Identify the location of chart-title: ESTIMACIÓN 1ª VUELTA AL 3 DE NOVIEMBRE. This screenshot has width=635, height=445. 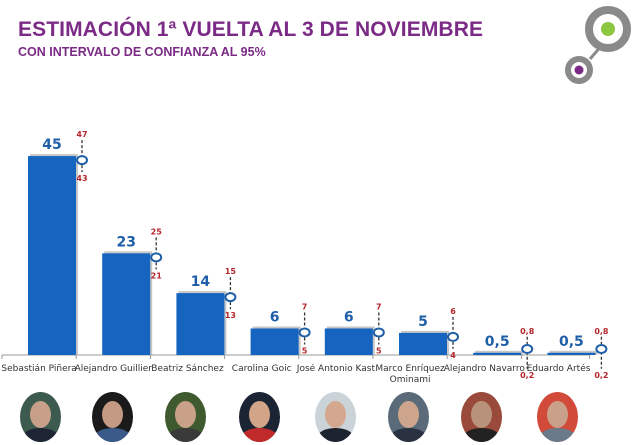
(251, 29).